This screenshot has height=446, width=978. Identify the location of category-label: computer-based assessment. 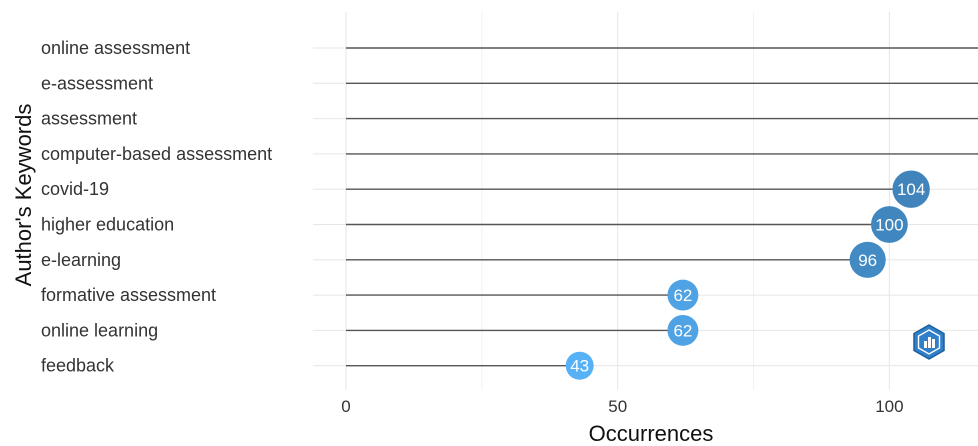
(156, 154).